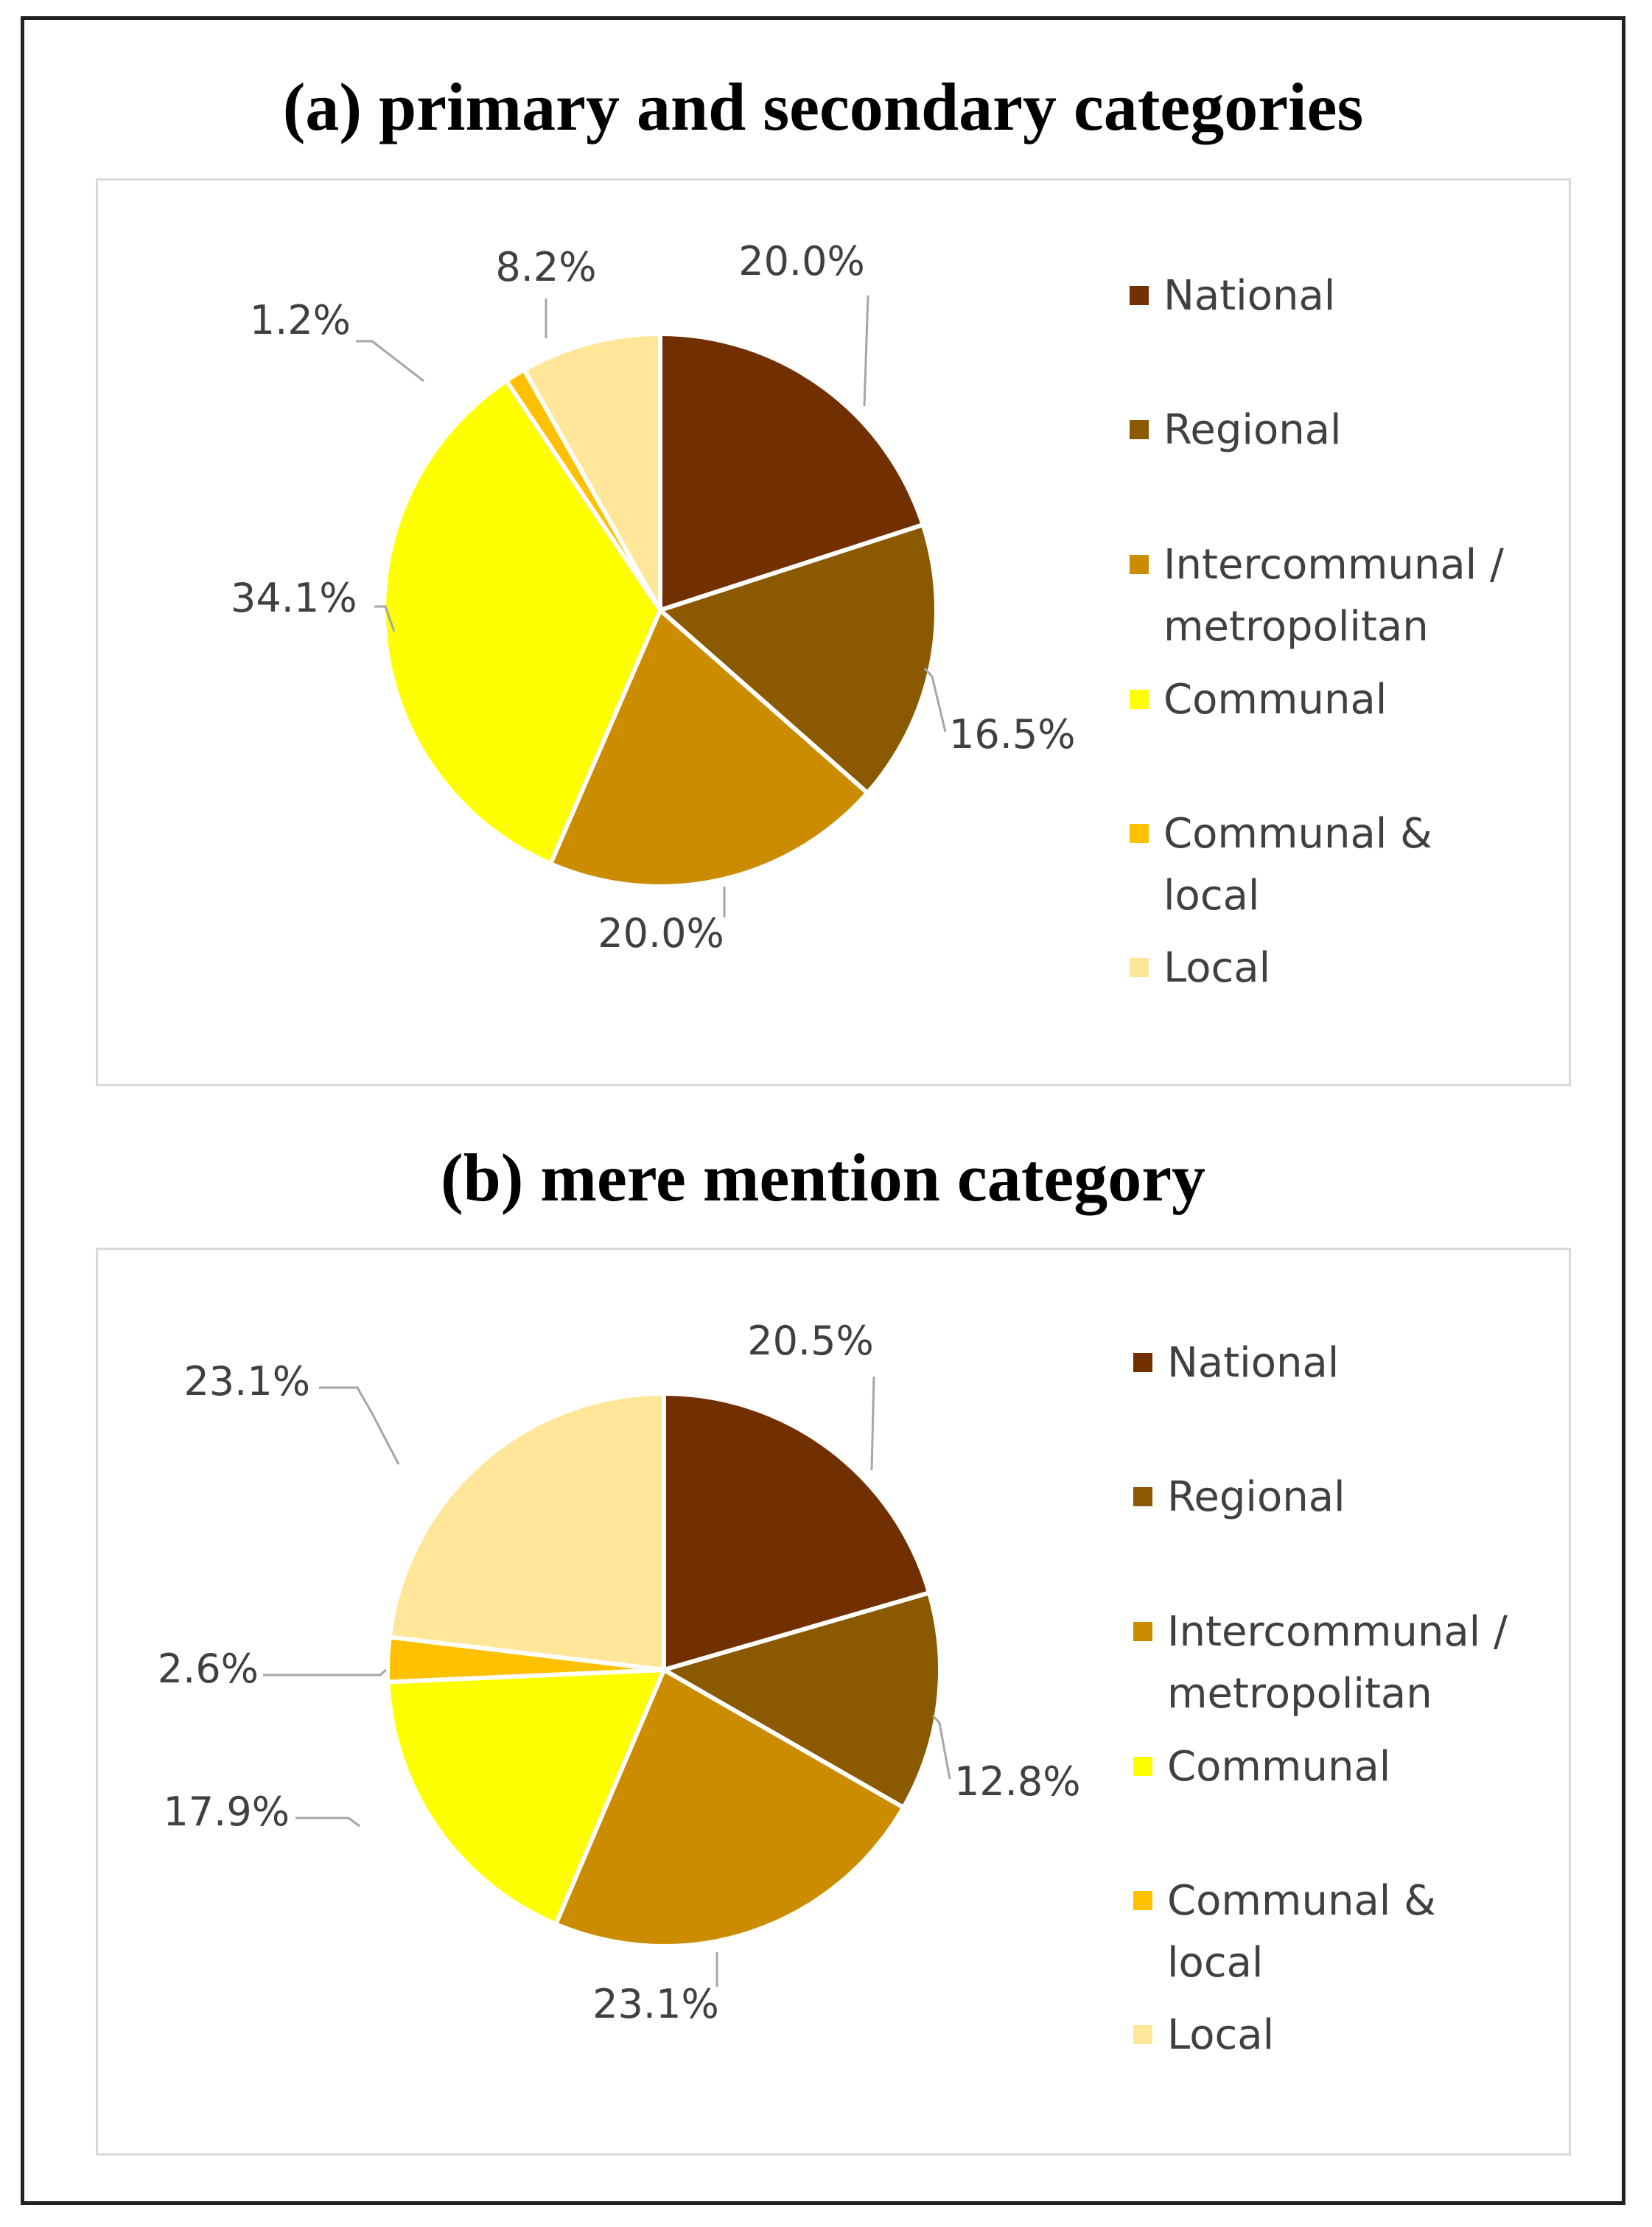  I want to click on pie-a-leader-communal, so click(385, 618).